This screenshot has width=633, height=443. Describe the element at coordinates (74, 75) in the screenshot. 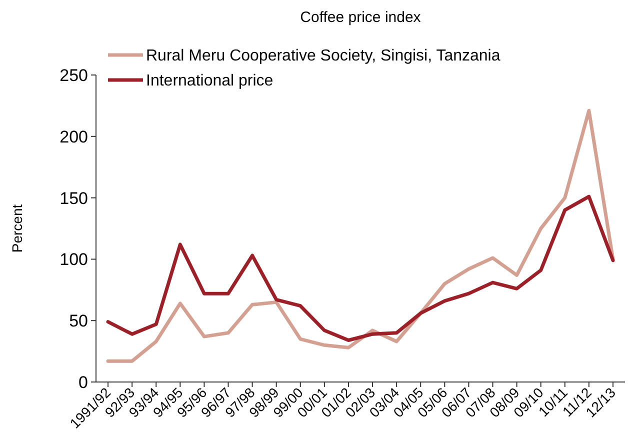

I see `y-tick-label: 250` at that location.